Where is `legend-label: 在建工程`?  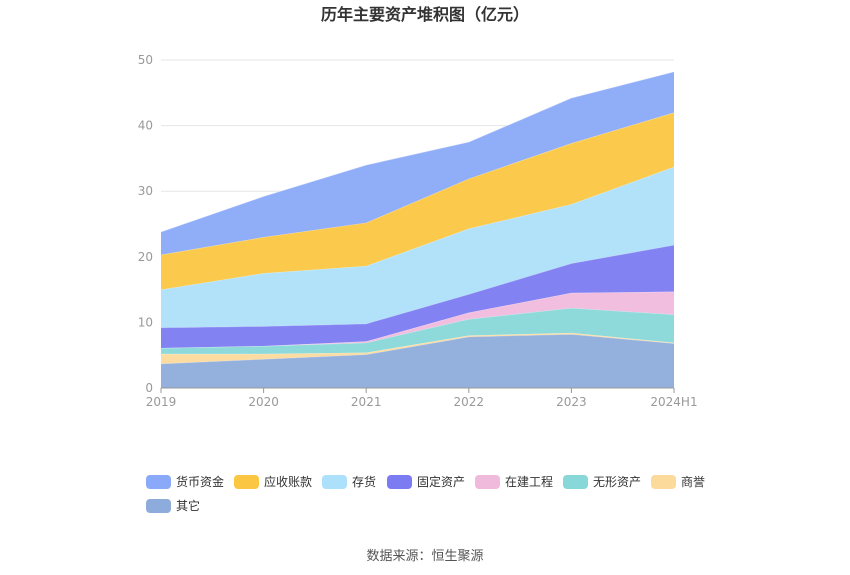 legend-label: 在建工程 is located at coordinates (529, 481).